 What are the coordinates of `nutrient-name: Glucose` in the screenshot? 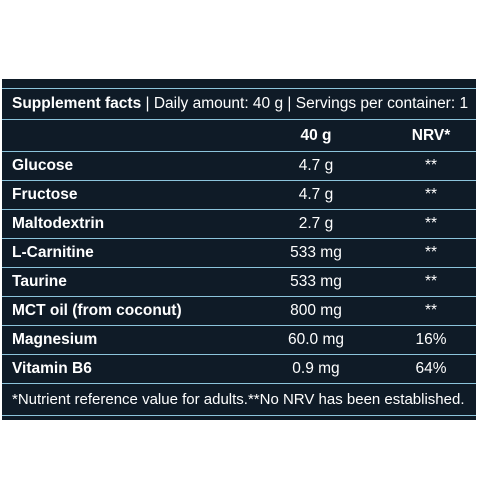 It's located at (43, 165).